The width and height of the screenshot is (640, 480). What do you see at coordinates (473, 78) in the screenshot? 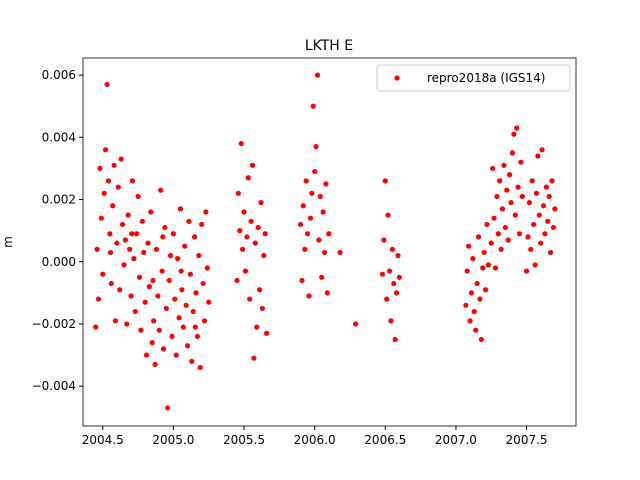
I see `legend-box` at bounding box center [473, 78].